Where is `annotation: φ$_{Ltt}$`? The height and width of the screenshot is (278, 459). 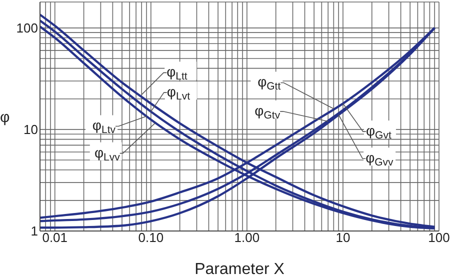 annotation: φ$_{Ltt}$ is located at coordinates (177, 73).